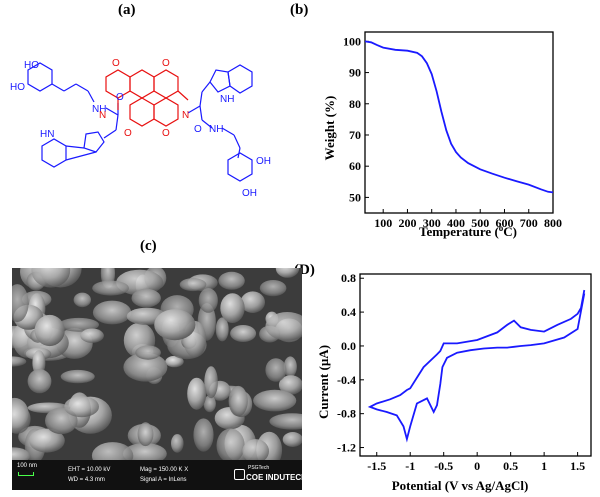  What do you see at coordinates (383, 223) in the screenshot?
I see `x-tick-label: 100` at bounding box center [383, 223].